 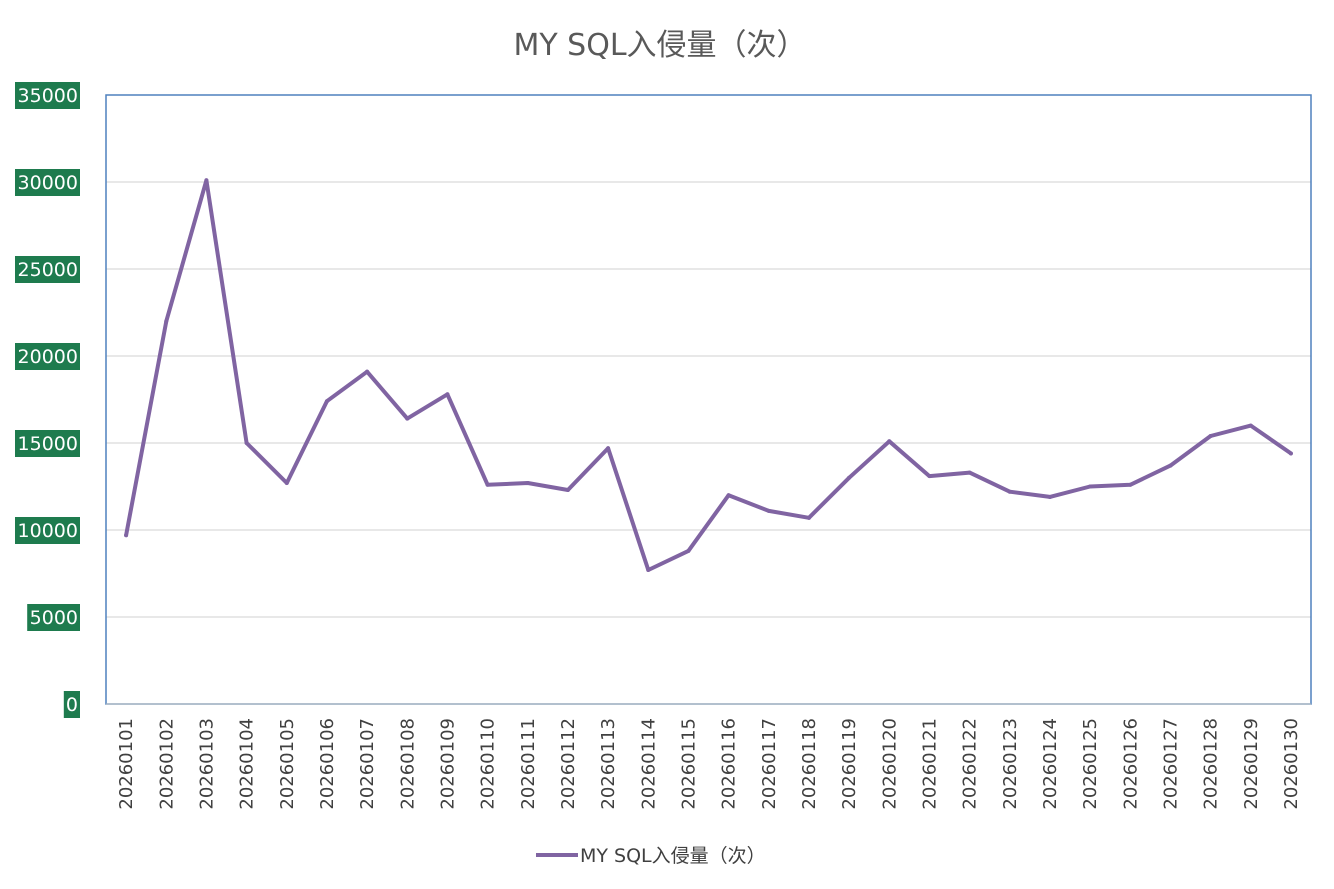 I want to click on x-tick-label: 20260114, so click(x=648, y=764).